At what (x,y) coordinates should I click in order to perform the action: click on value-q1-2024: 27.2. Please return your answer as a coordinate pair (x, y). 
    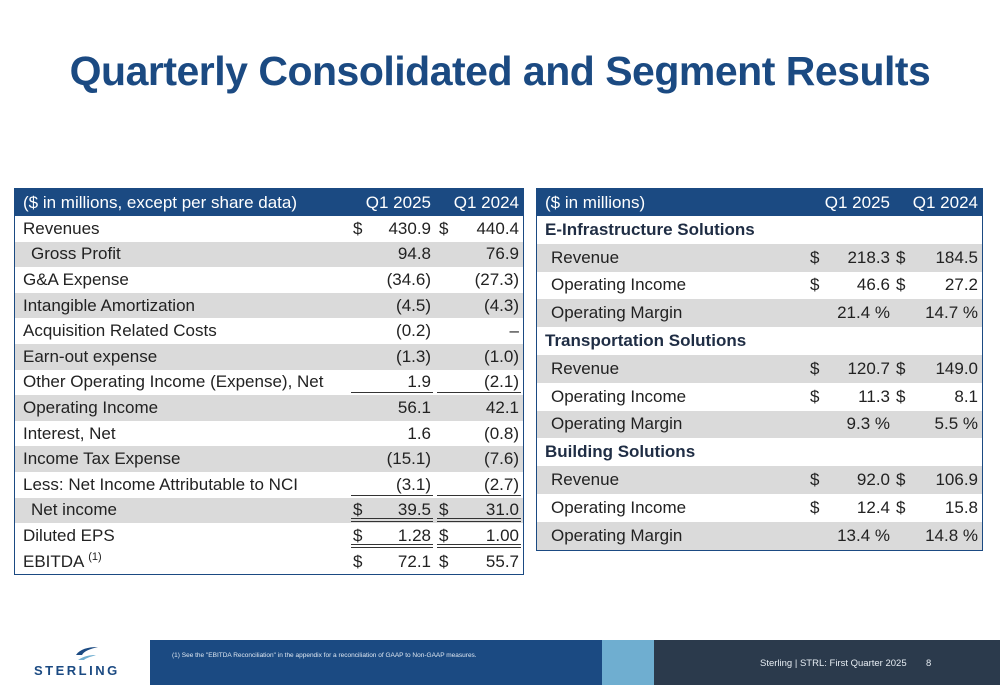
    Looking at the image, I should click on (961, 285).